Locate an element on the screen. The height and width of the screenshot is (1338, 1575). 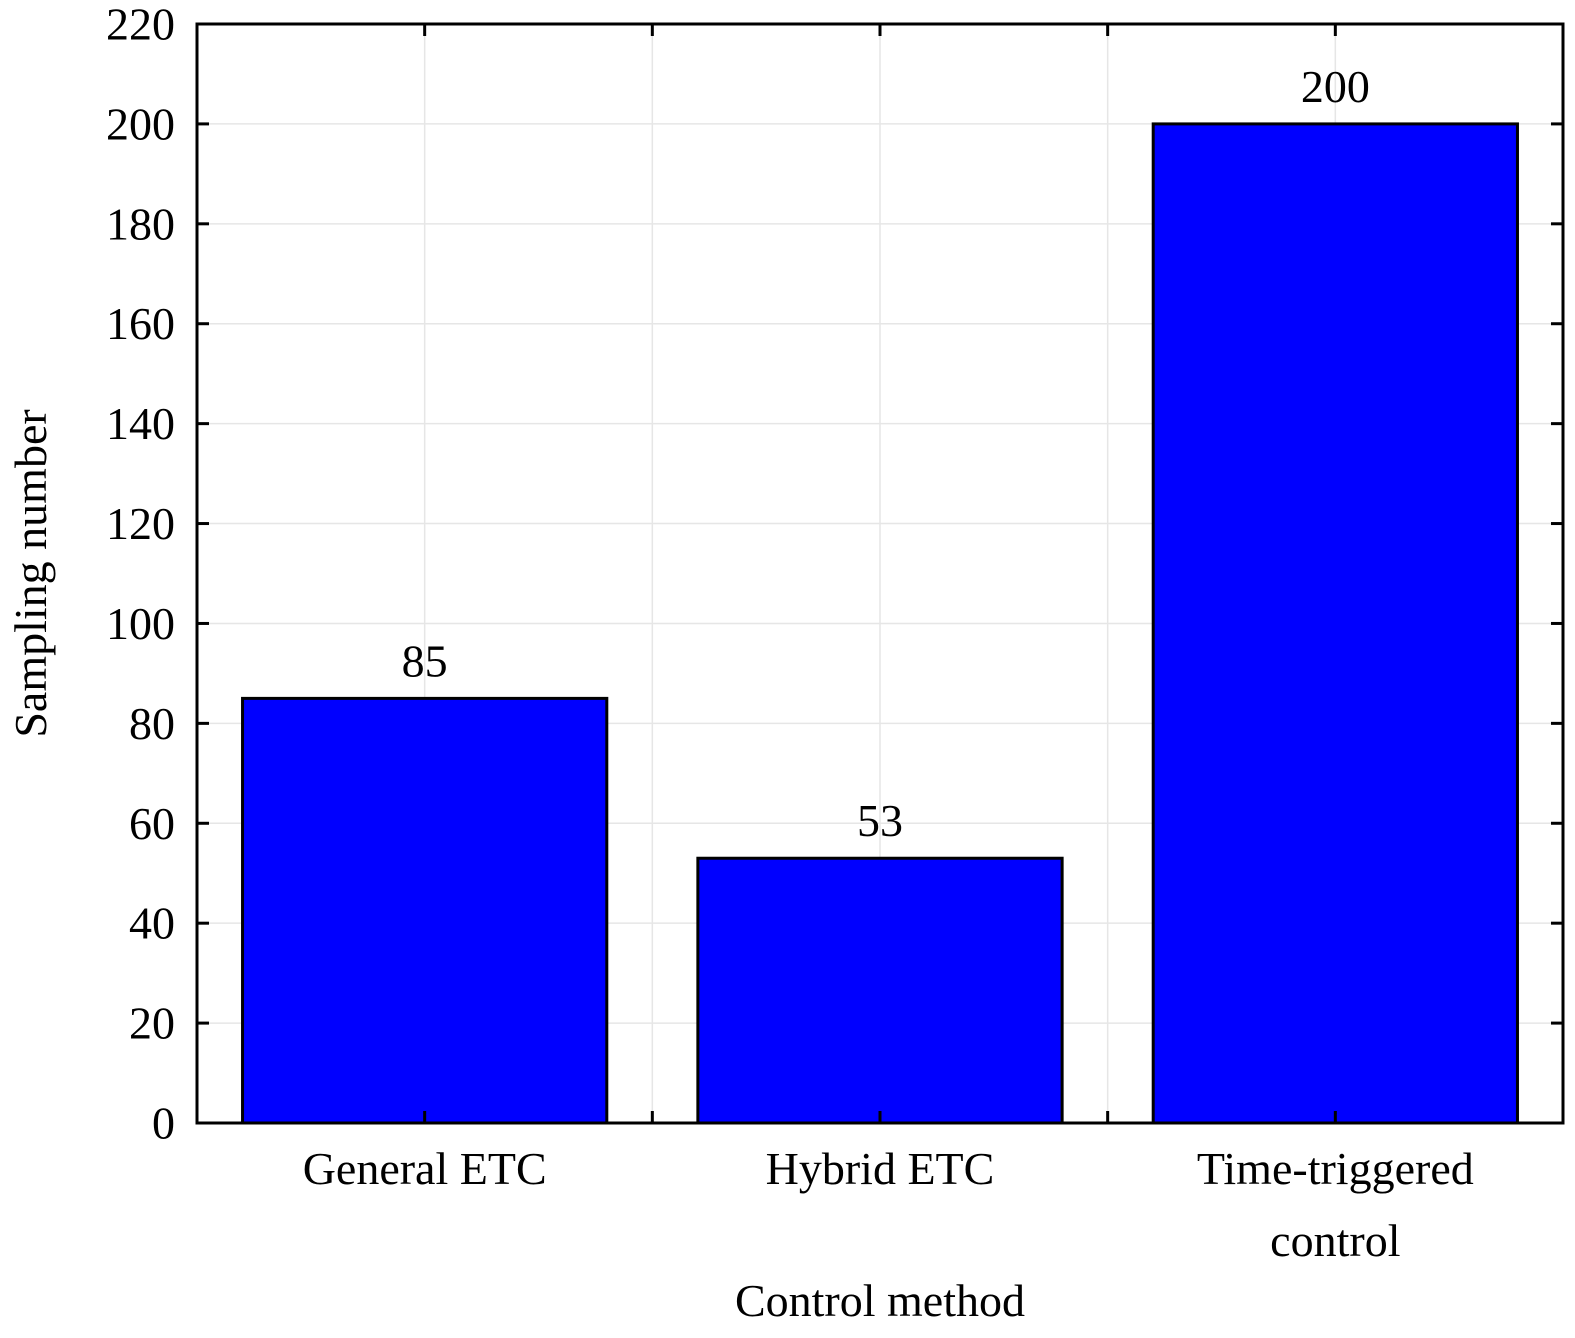
y-tick-label-0: 0 is located at coordinates (163, 1123).